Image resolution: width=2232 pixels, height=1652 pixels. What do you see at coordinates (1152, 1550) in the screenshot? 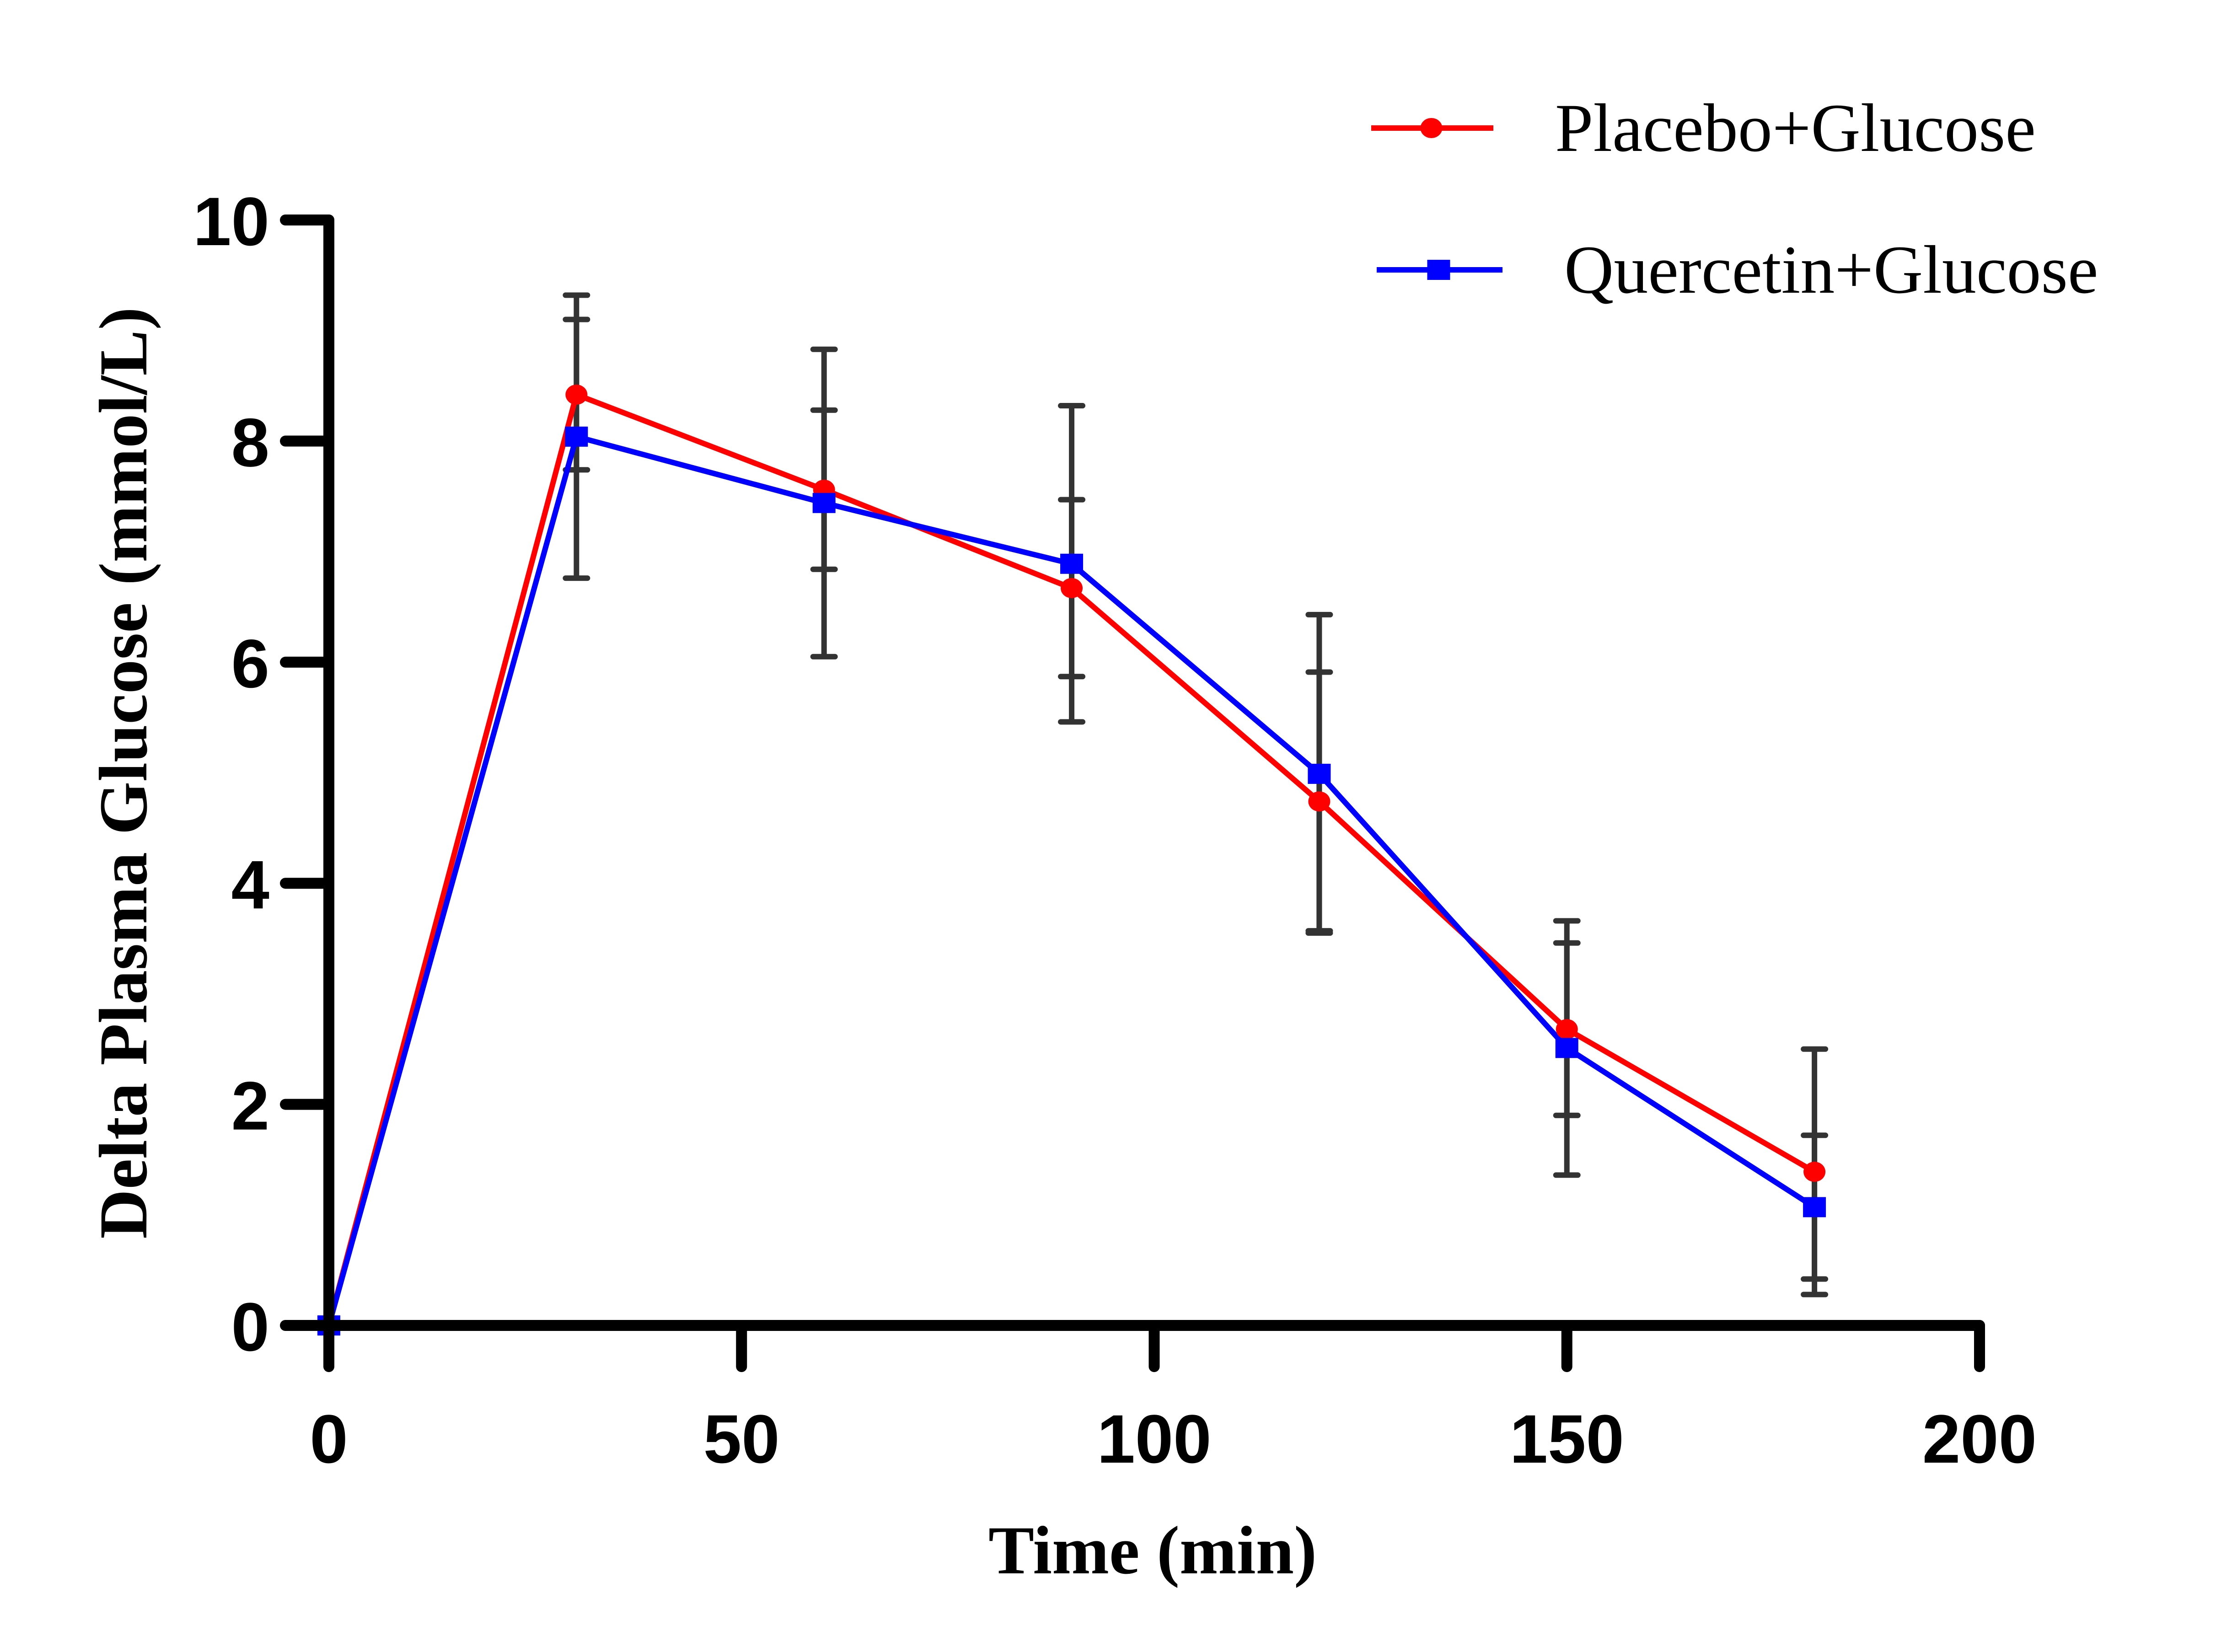
I see `x-axis-title: Time (min)` at bounding box center [1152, 1550].